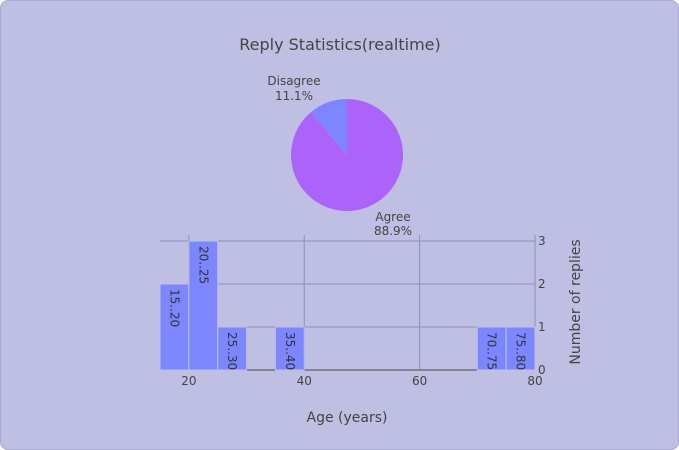 Image resolution: width=679 pixels, height=450 pixels. I want to click on chart-title: Reply Statistics(realtime), so click(340, 44).